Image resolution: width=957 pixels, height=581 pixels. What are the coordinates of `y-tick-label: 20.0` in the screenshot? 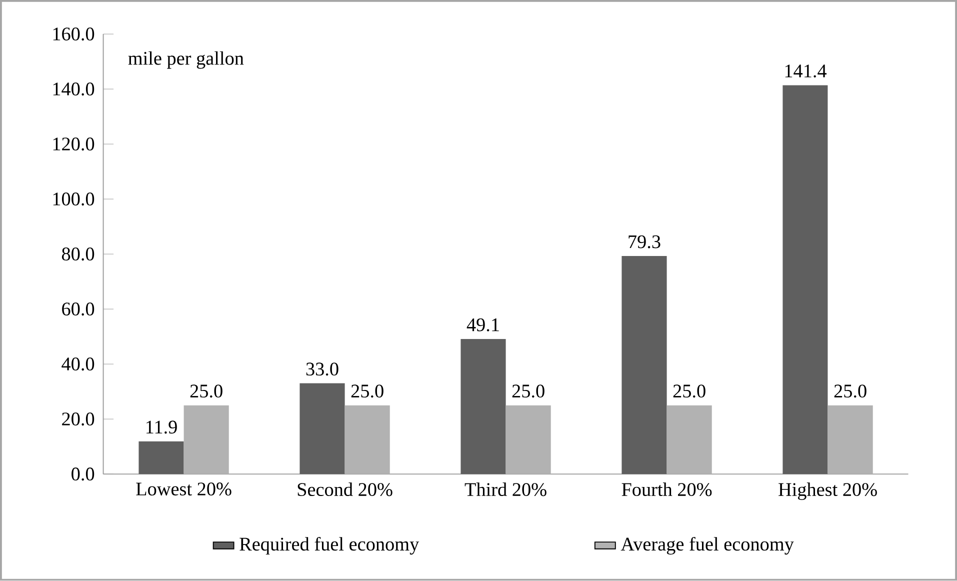 It's located at (78, 419).